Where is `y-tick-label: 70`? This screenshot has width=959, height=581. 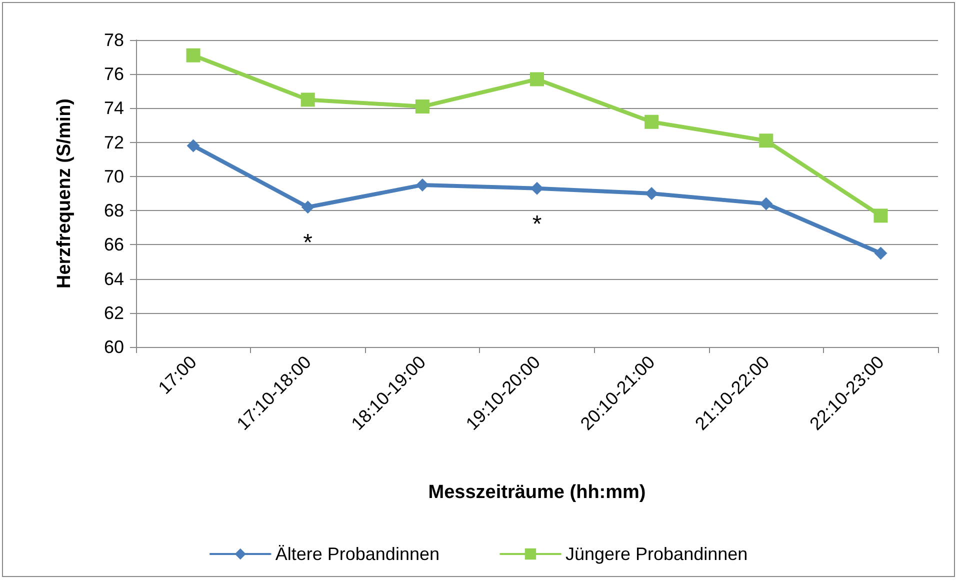 y-tick-label: 70 is located at coordinates (114, 176).